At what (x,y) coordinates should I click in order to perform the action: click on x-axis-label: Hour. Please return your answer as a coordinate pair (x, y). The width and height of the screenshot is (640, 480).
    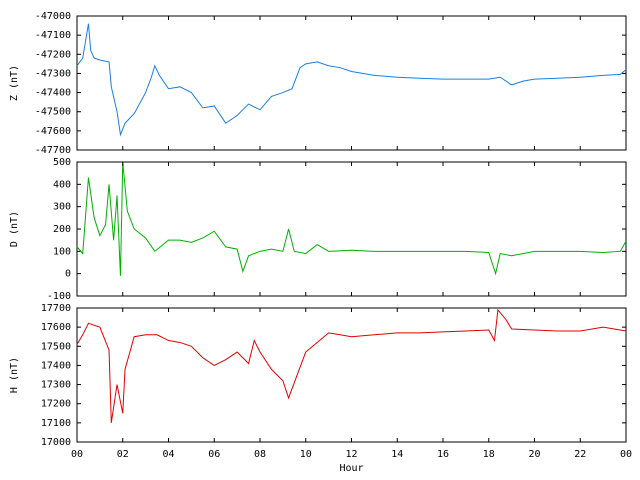
    Looking at the image, I should click on (351, 468).